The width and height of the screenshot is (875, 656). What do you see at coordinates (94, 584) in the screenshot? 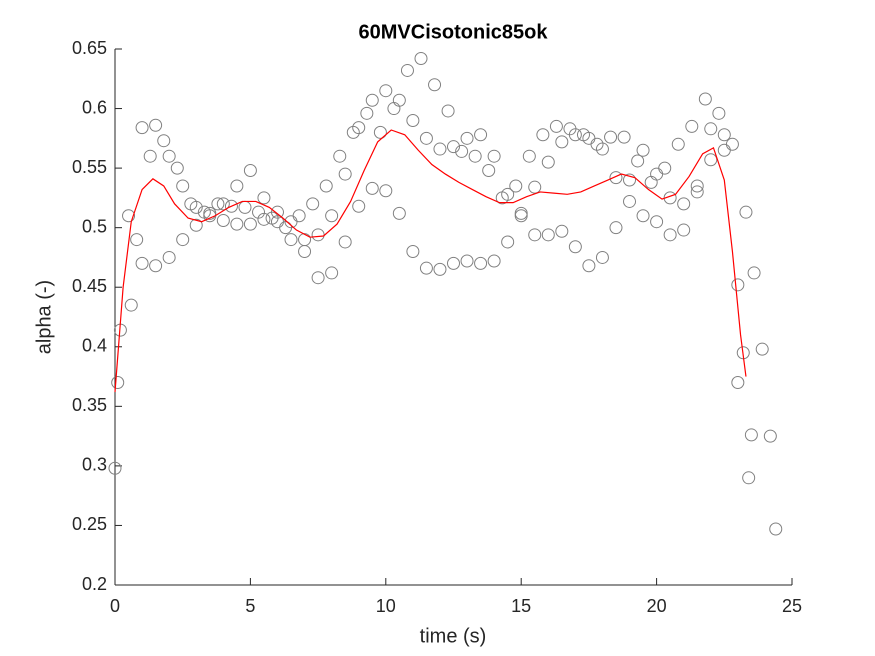
I see `y-tick-label: 0.2` at bounding box center [94, 584].